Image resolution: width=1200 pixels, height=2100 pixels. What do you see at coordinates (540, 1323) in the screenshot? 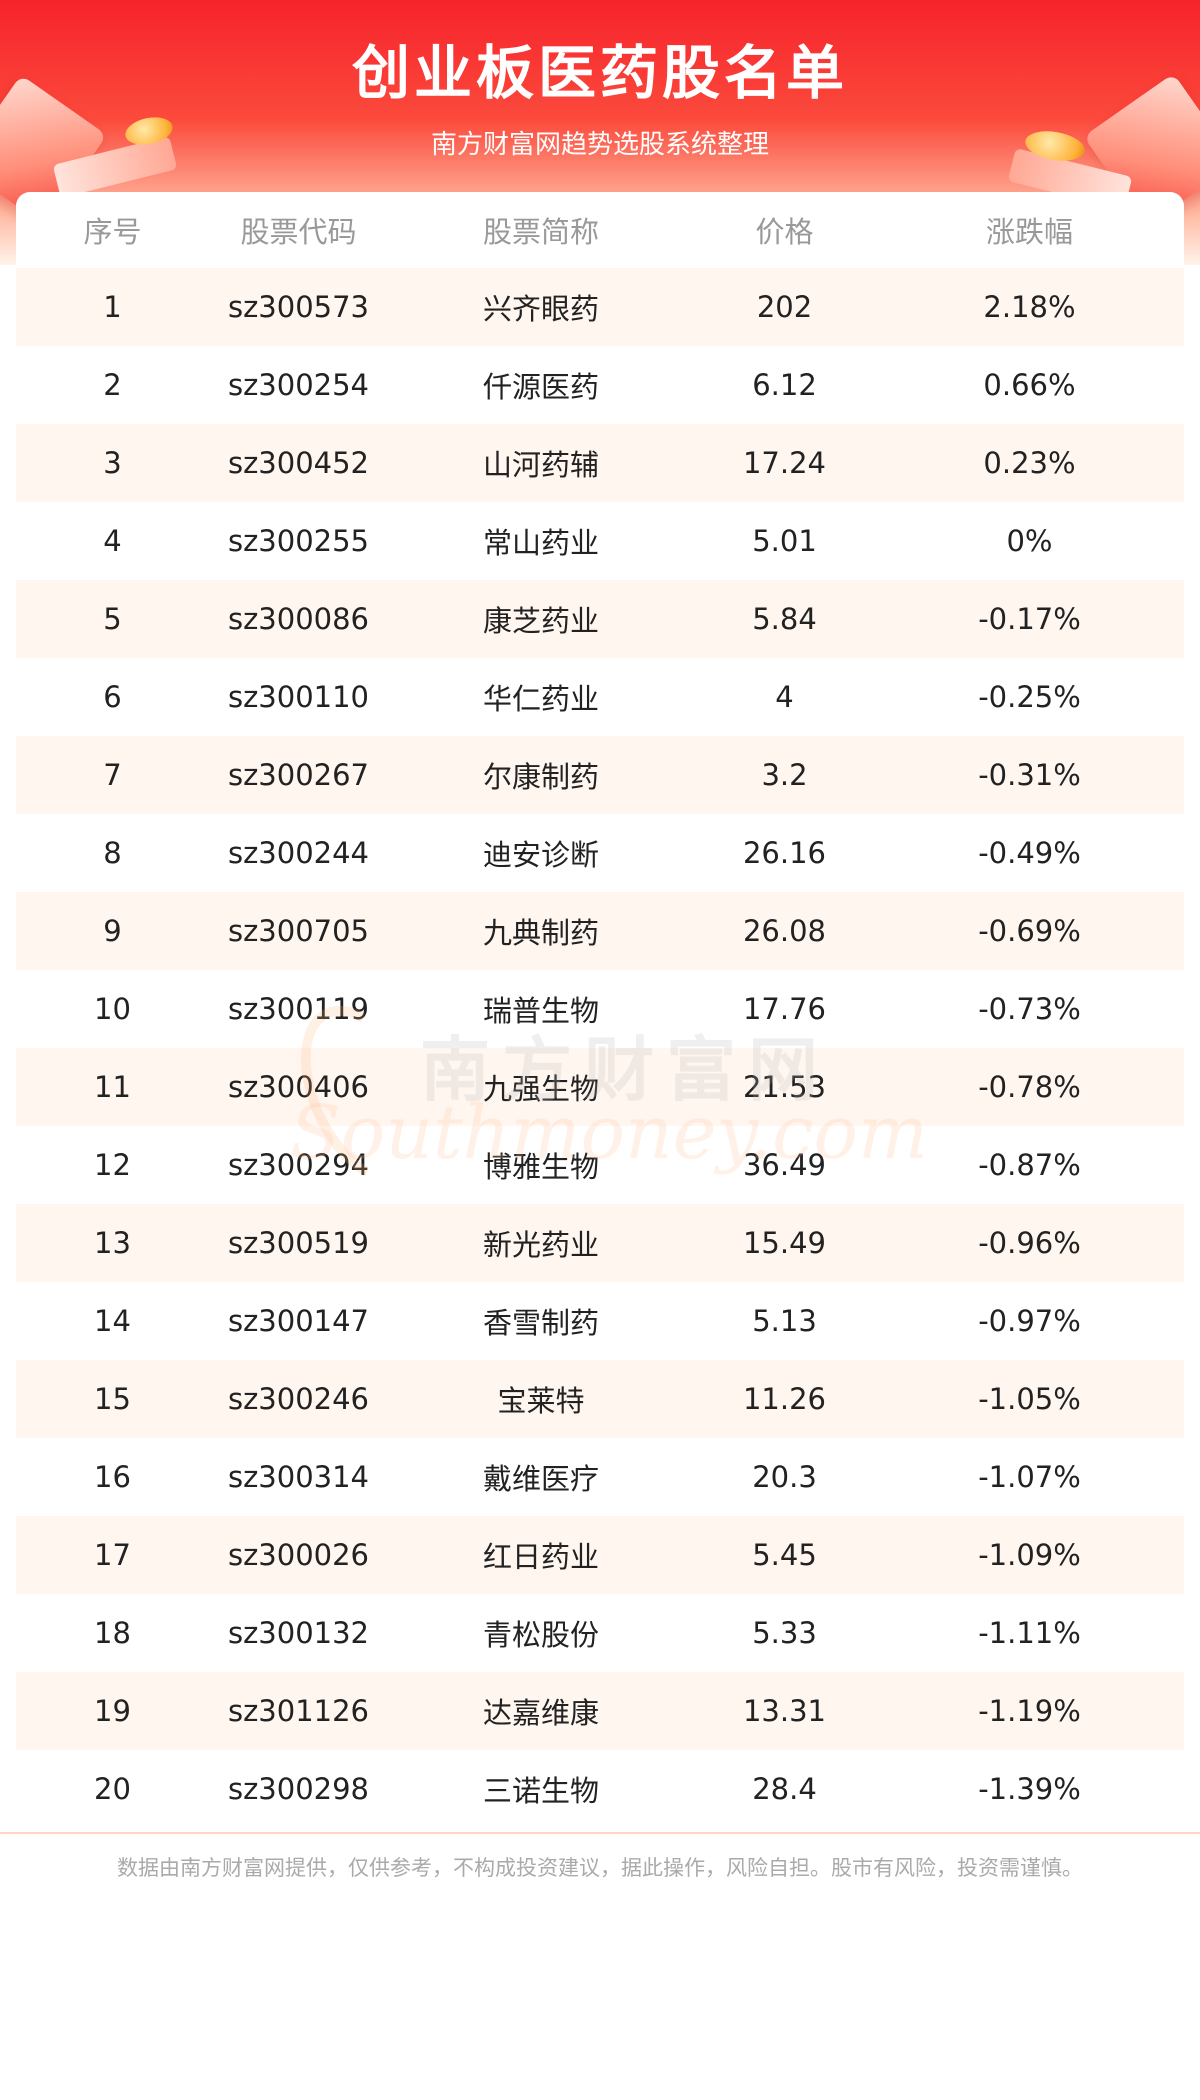
I see `cell-name: 香雪制药` at bounding box center [540, 1323].